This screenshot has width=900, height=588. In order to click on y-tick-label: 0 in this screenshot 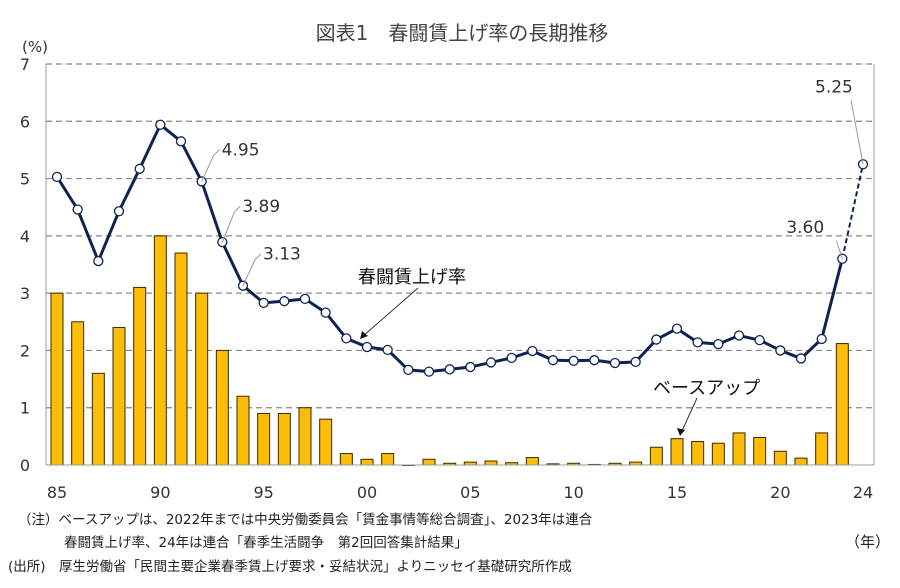, I will do `click(25, 465)`.